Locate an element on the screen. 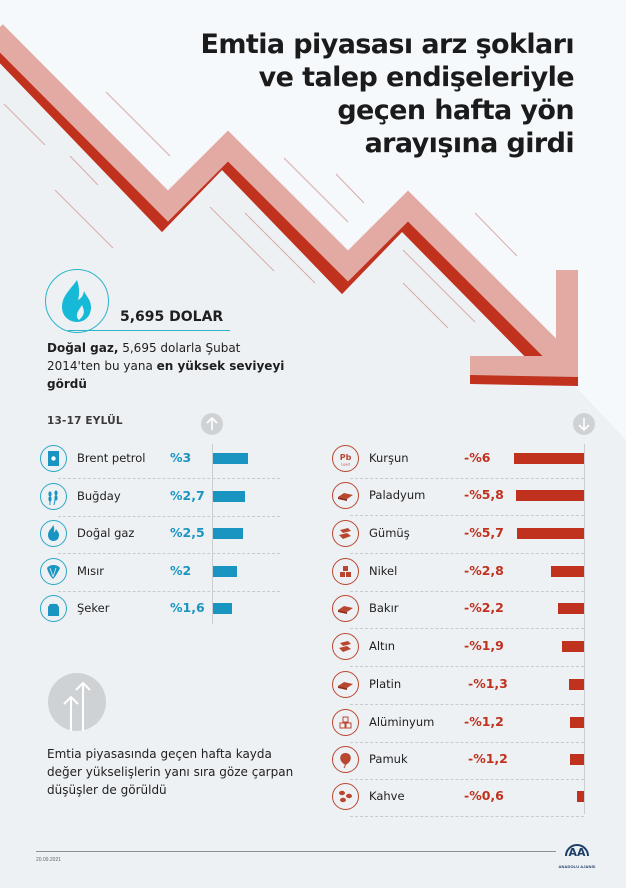  change-value: %2,5 is located at coordinates (187, 532).